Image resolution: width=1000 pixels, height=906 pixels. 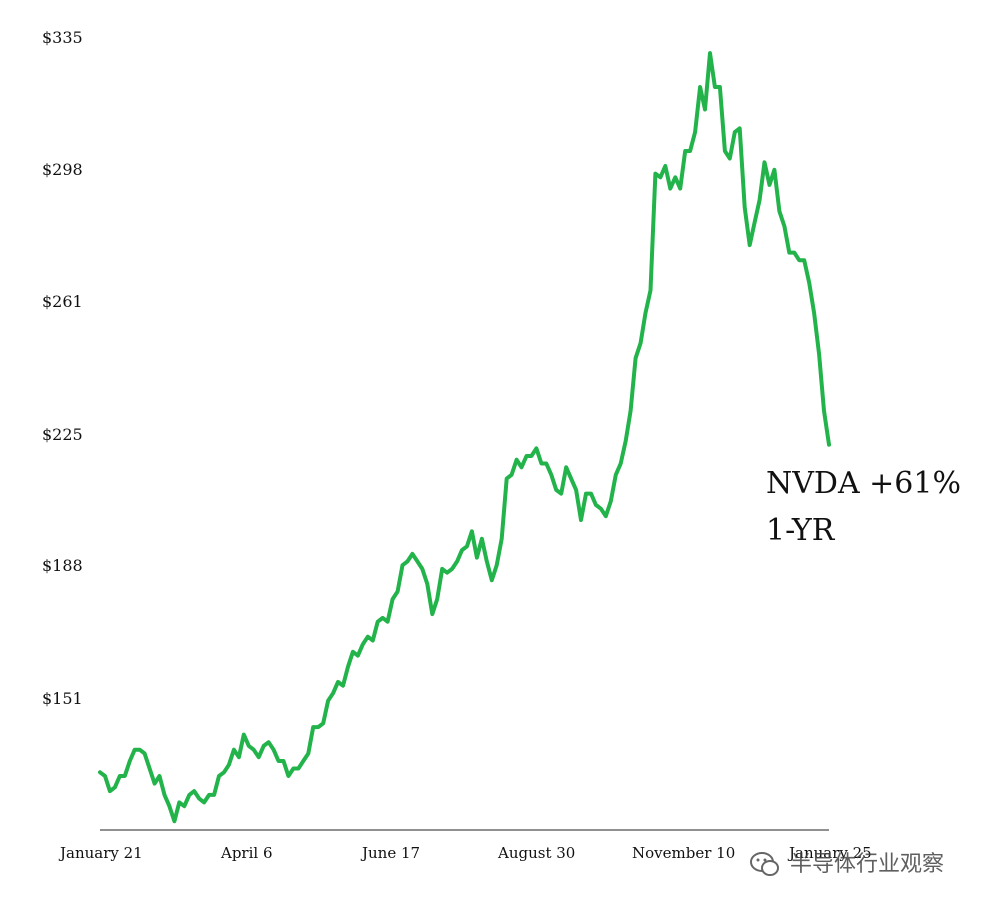 I want to click on y-tick-label-4: $188, so click(x=62, y=565).